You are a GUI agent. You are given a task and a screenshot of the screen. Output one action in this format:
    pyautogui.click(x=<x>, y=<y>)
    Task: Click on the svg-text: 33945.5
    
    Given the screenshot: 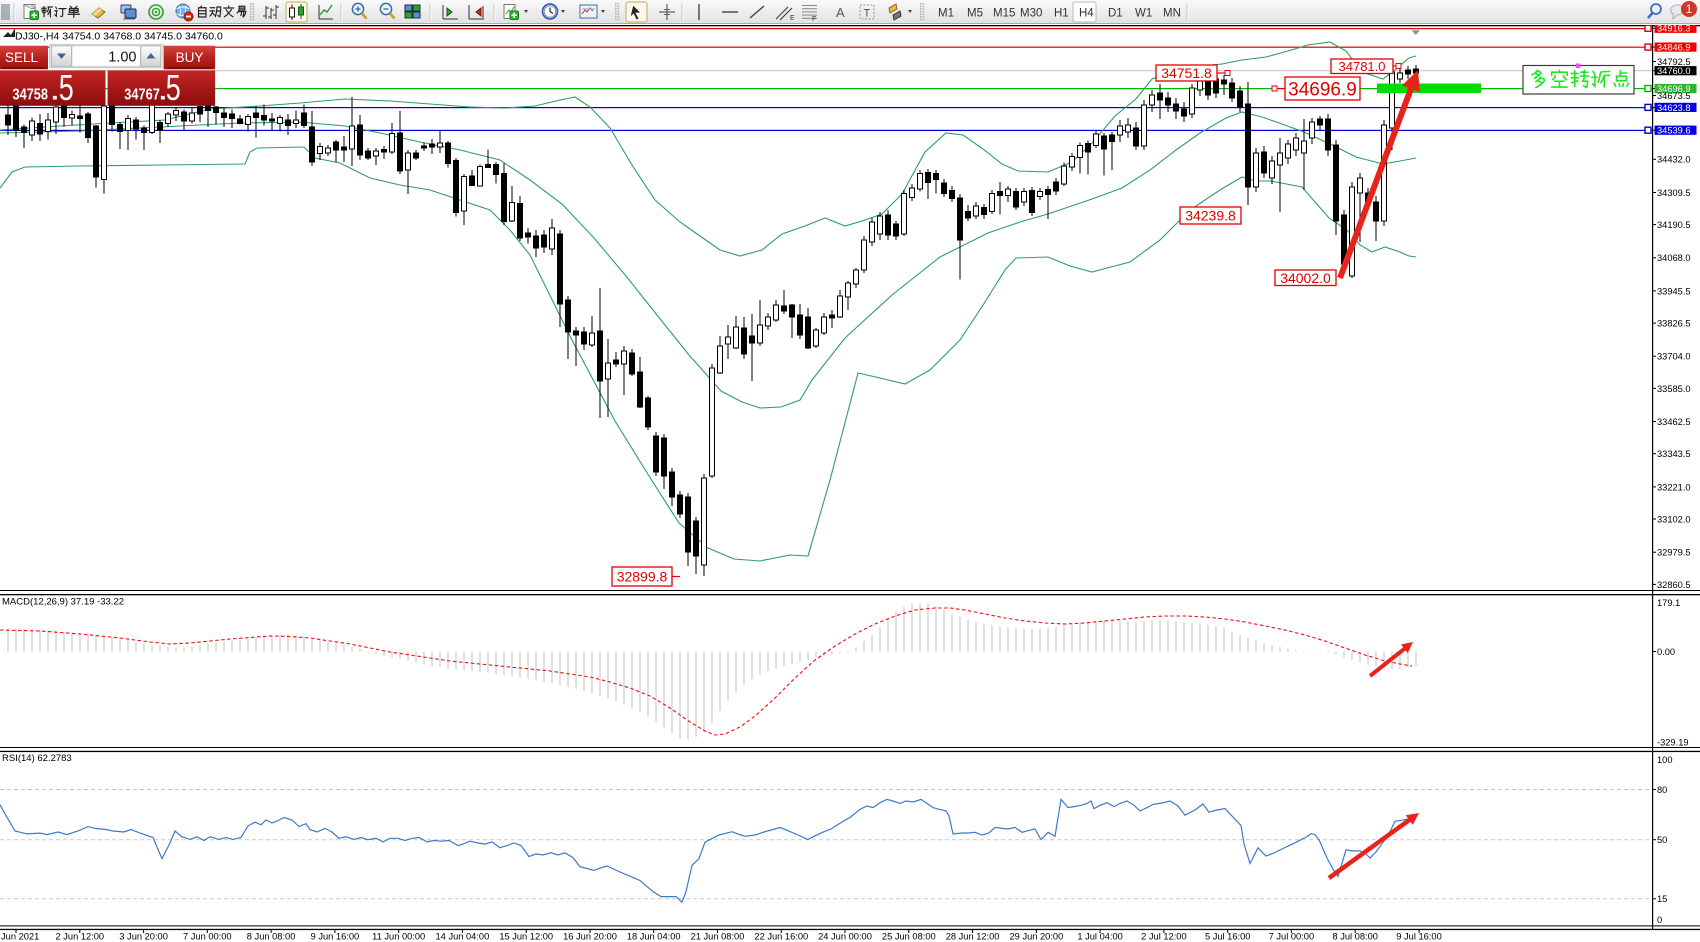 What is the action you would take?
    pyautogui.click(x=1674, y=291)
    